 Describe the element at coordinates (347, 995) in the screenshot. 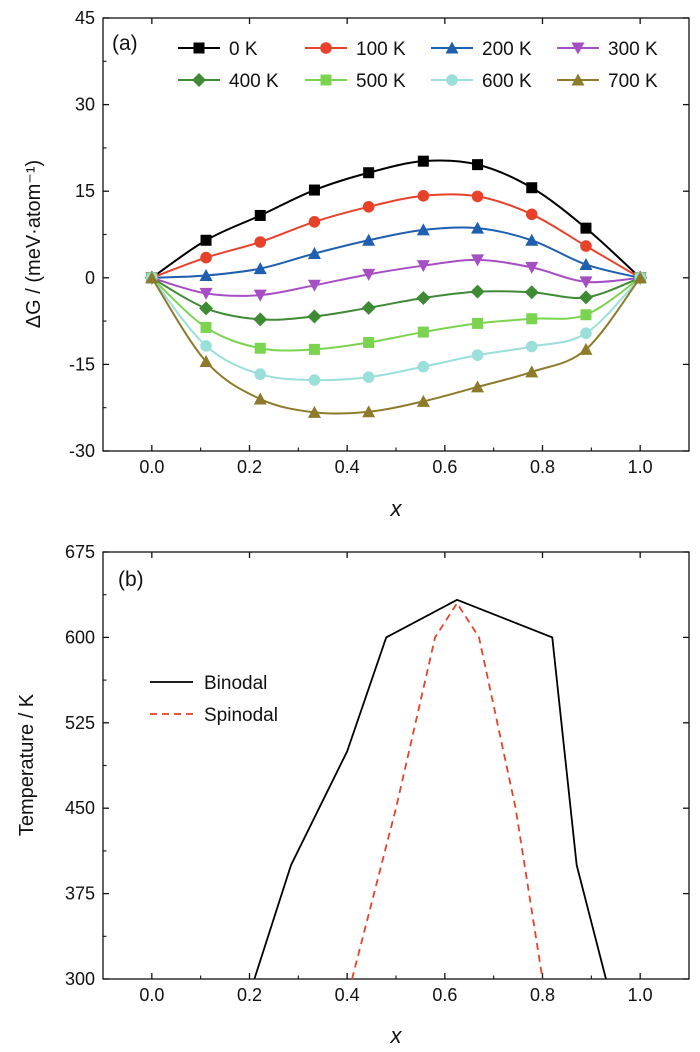

I see `panel-b-xtick-label: 0.4` at that location.